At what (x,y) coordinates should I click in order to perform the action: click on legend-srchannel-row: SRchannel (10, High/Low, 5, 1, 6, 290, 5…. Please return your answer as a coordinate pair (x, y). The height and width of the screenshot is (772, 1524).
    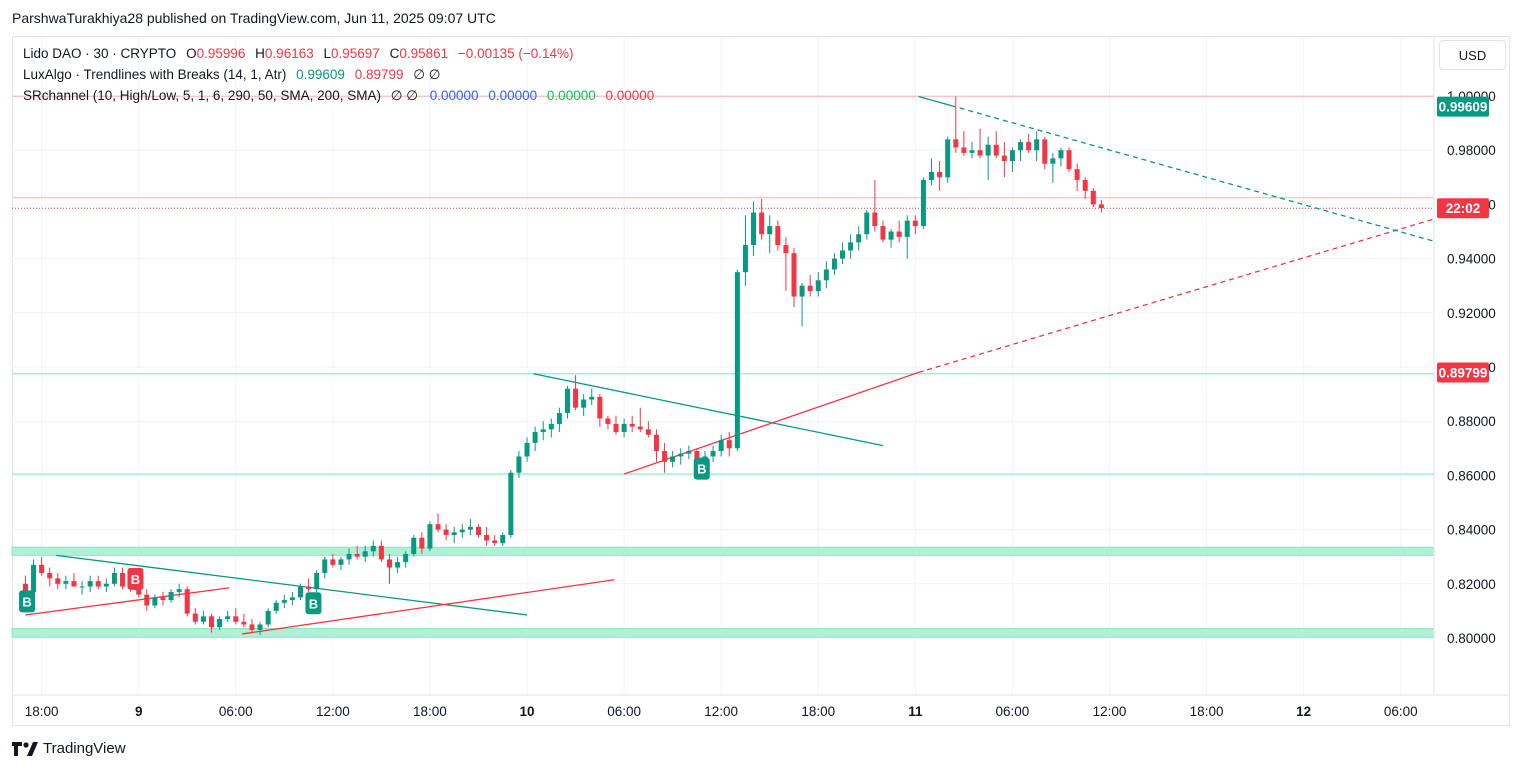
    Looking at the image, I should click on (338, 96).